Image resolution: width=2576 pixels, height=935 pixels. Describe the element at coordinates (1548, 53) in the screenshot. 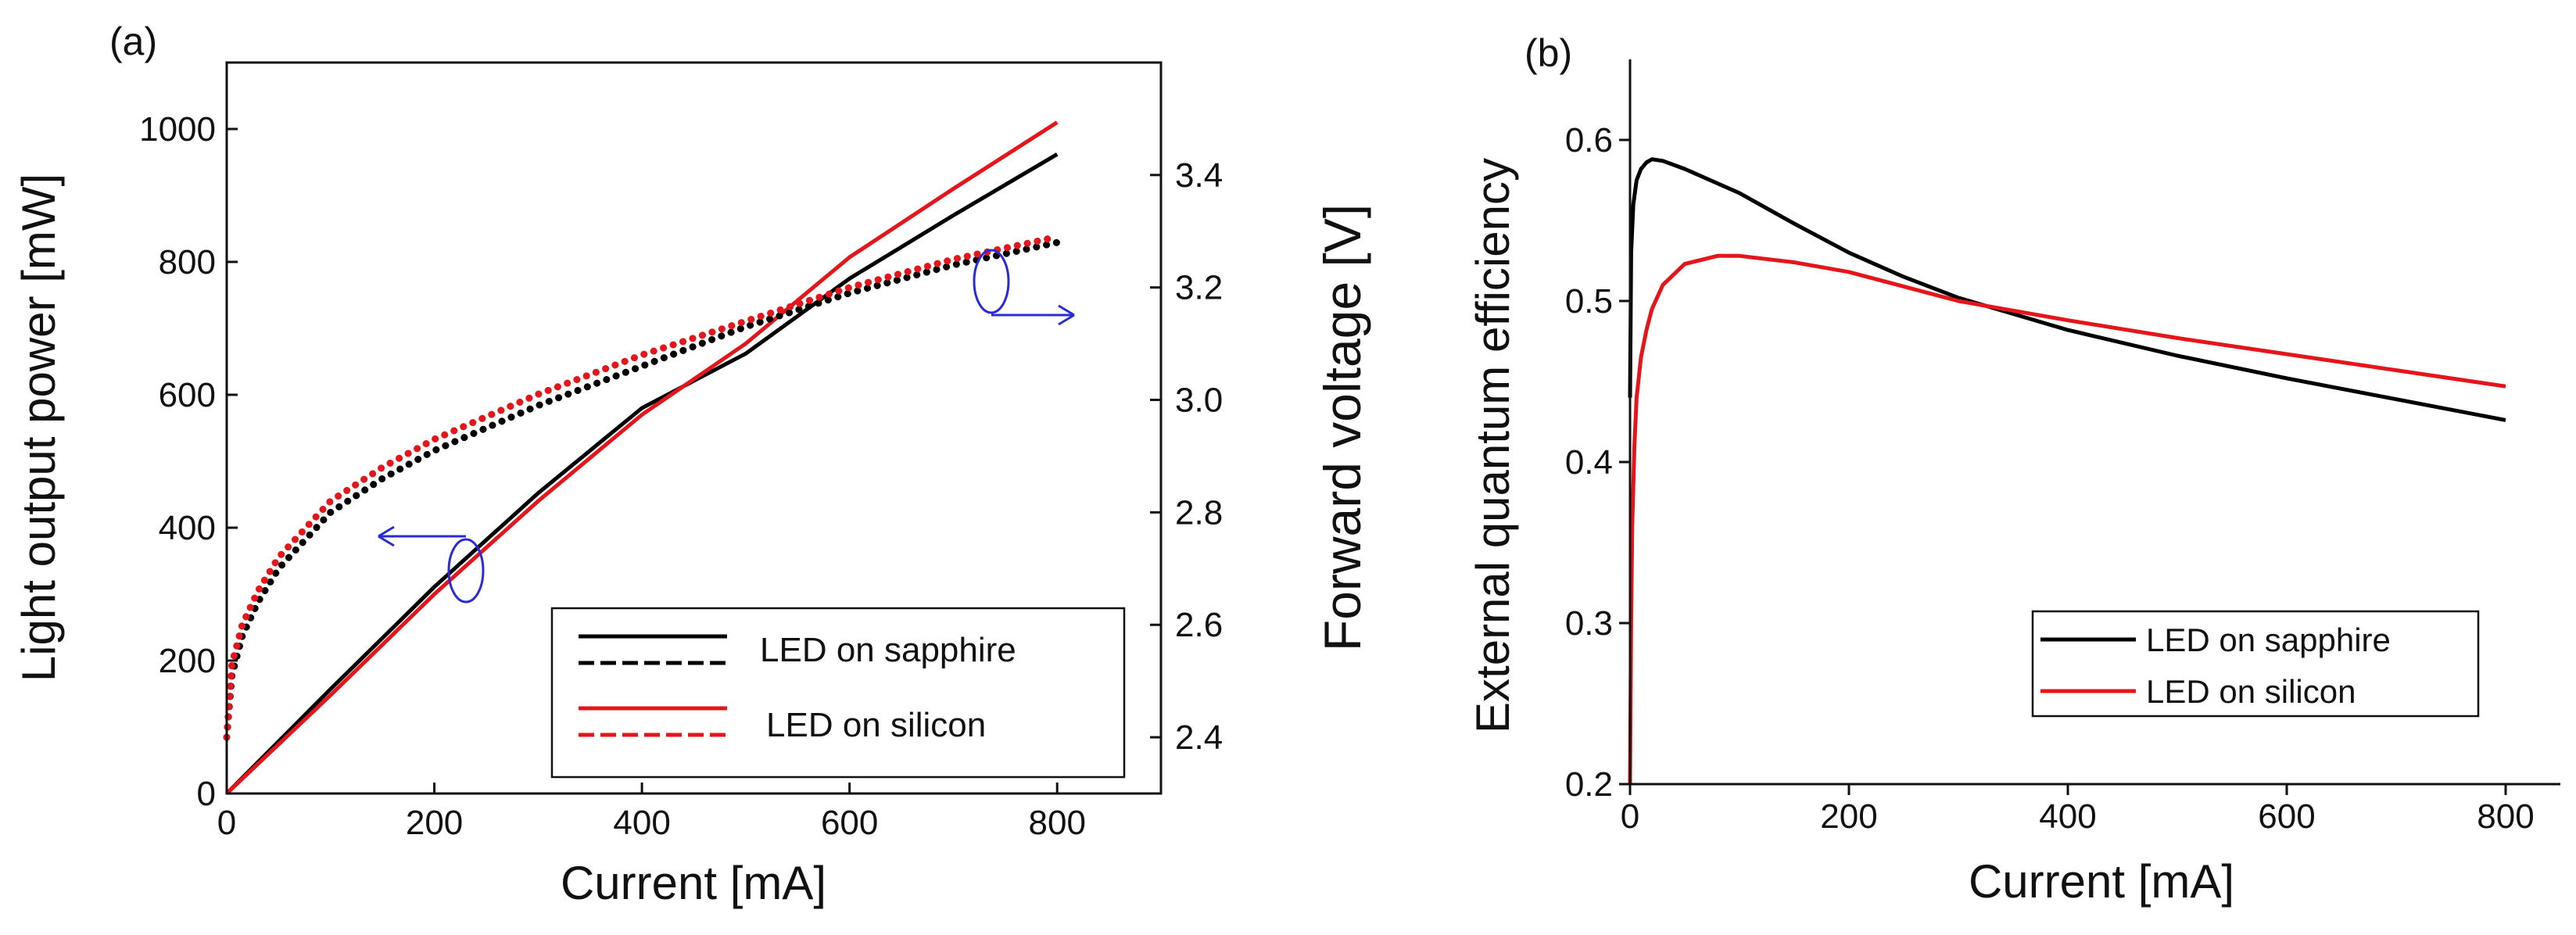

I see `panel-b-label: (b)` at that location.